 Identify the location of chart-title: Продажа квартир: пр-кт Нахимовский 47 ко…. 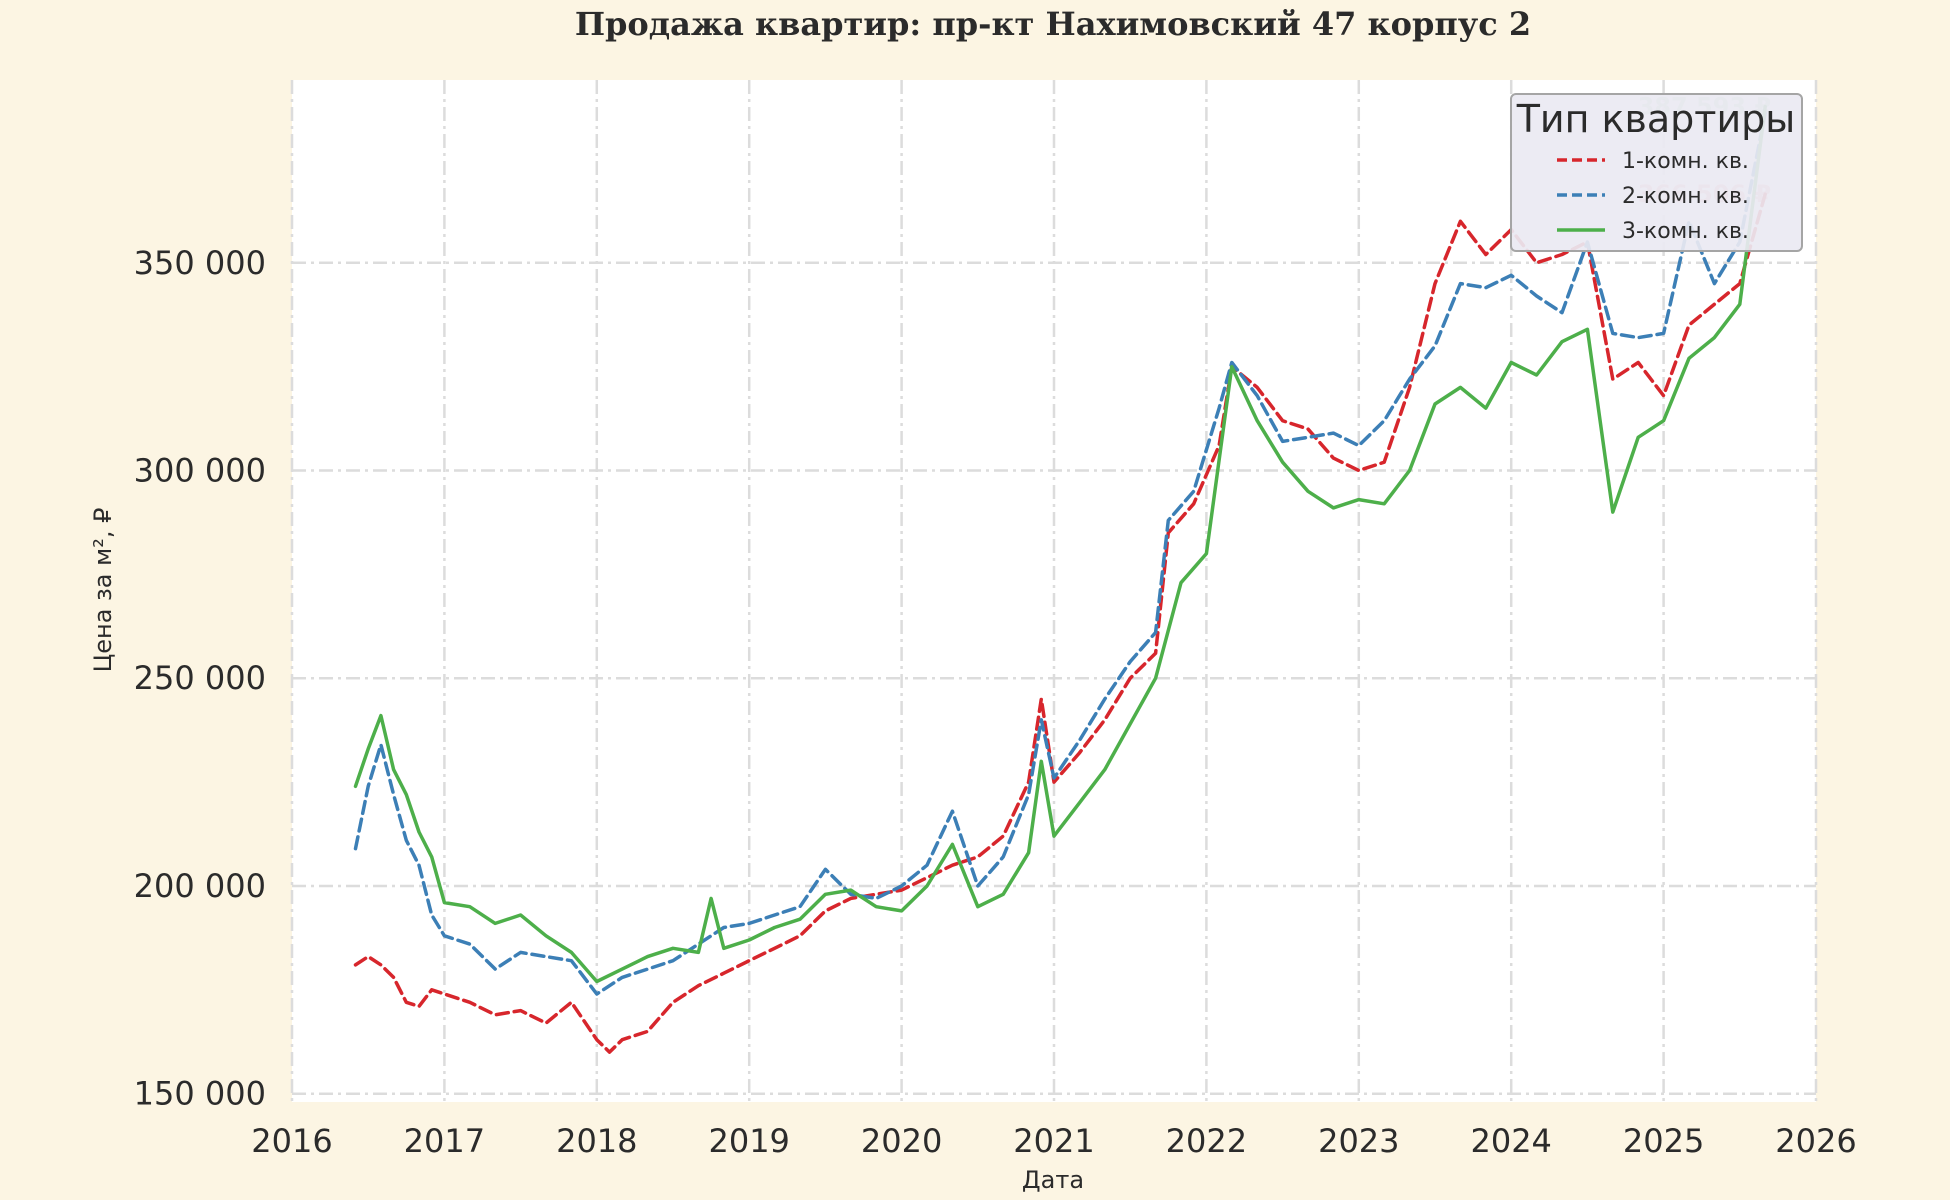
(1053, 24).